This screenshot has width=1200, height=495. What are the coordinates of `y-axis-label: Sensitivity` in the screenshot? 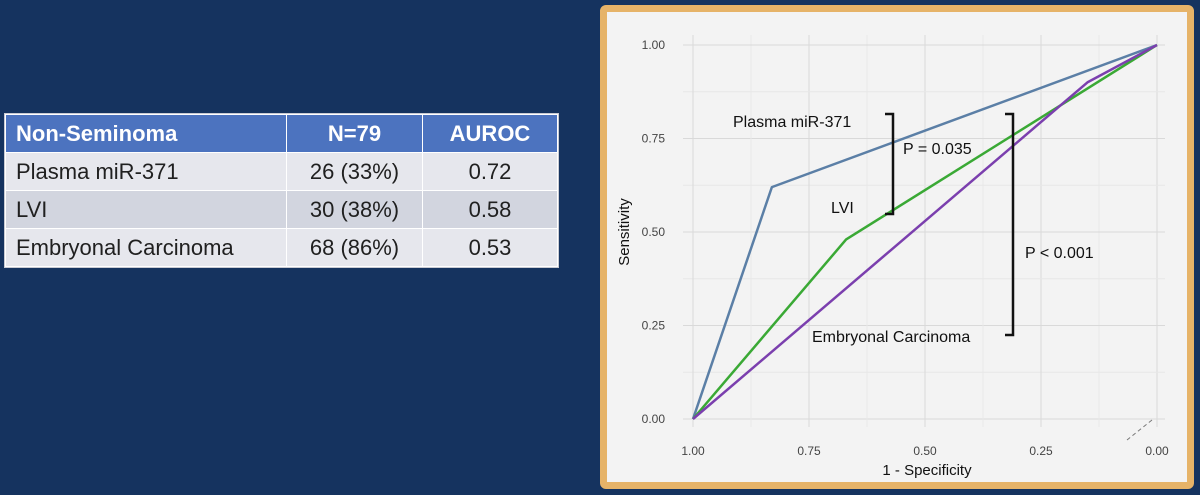 It's located at (624, 232).